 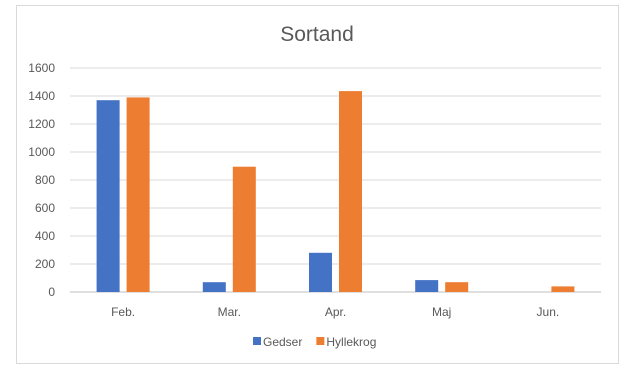 What do you see at coordinates (314, 342) in the screenshot?
I see `legend: Gedser Hyllekrog` at bounding box center [314, 342].